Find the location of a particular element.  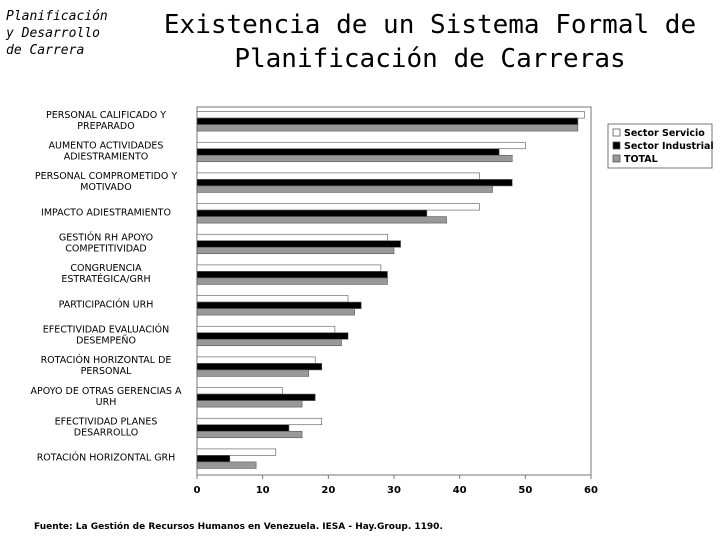

x-tick-label: 60 is located at coordinates (591, 490).